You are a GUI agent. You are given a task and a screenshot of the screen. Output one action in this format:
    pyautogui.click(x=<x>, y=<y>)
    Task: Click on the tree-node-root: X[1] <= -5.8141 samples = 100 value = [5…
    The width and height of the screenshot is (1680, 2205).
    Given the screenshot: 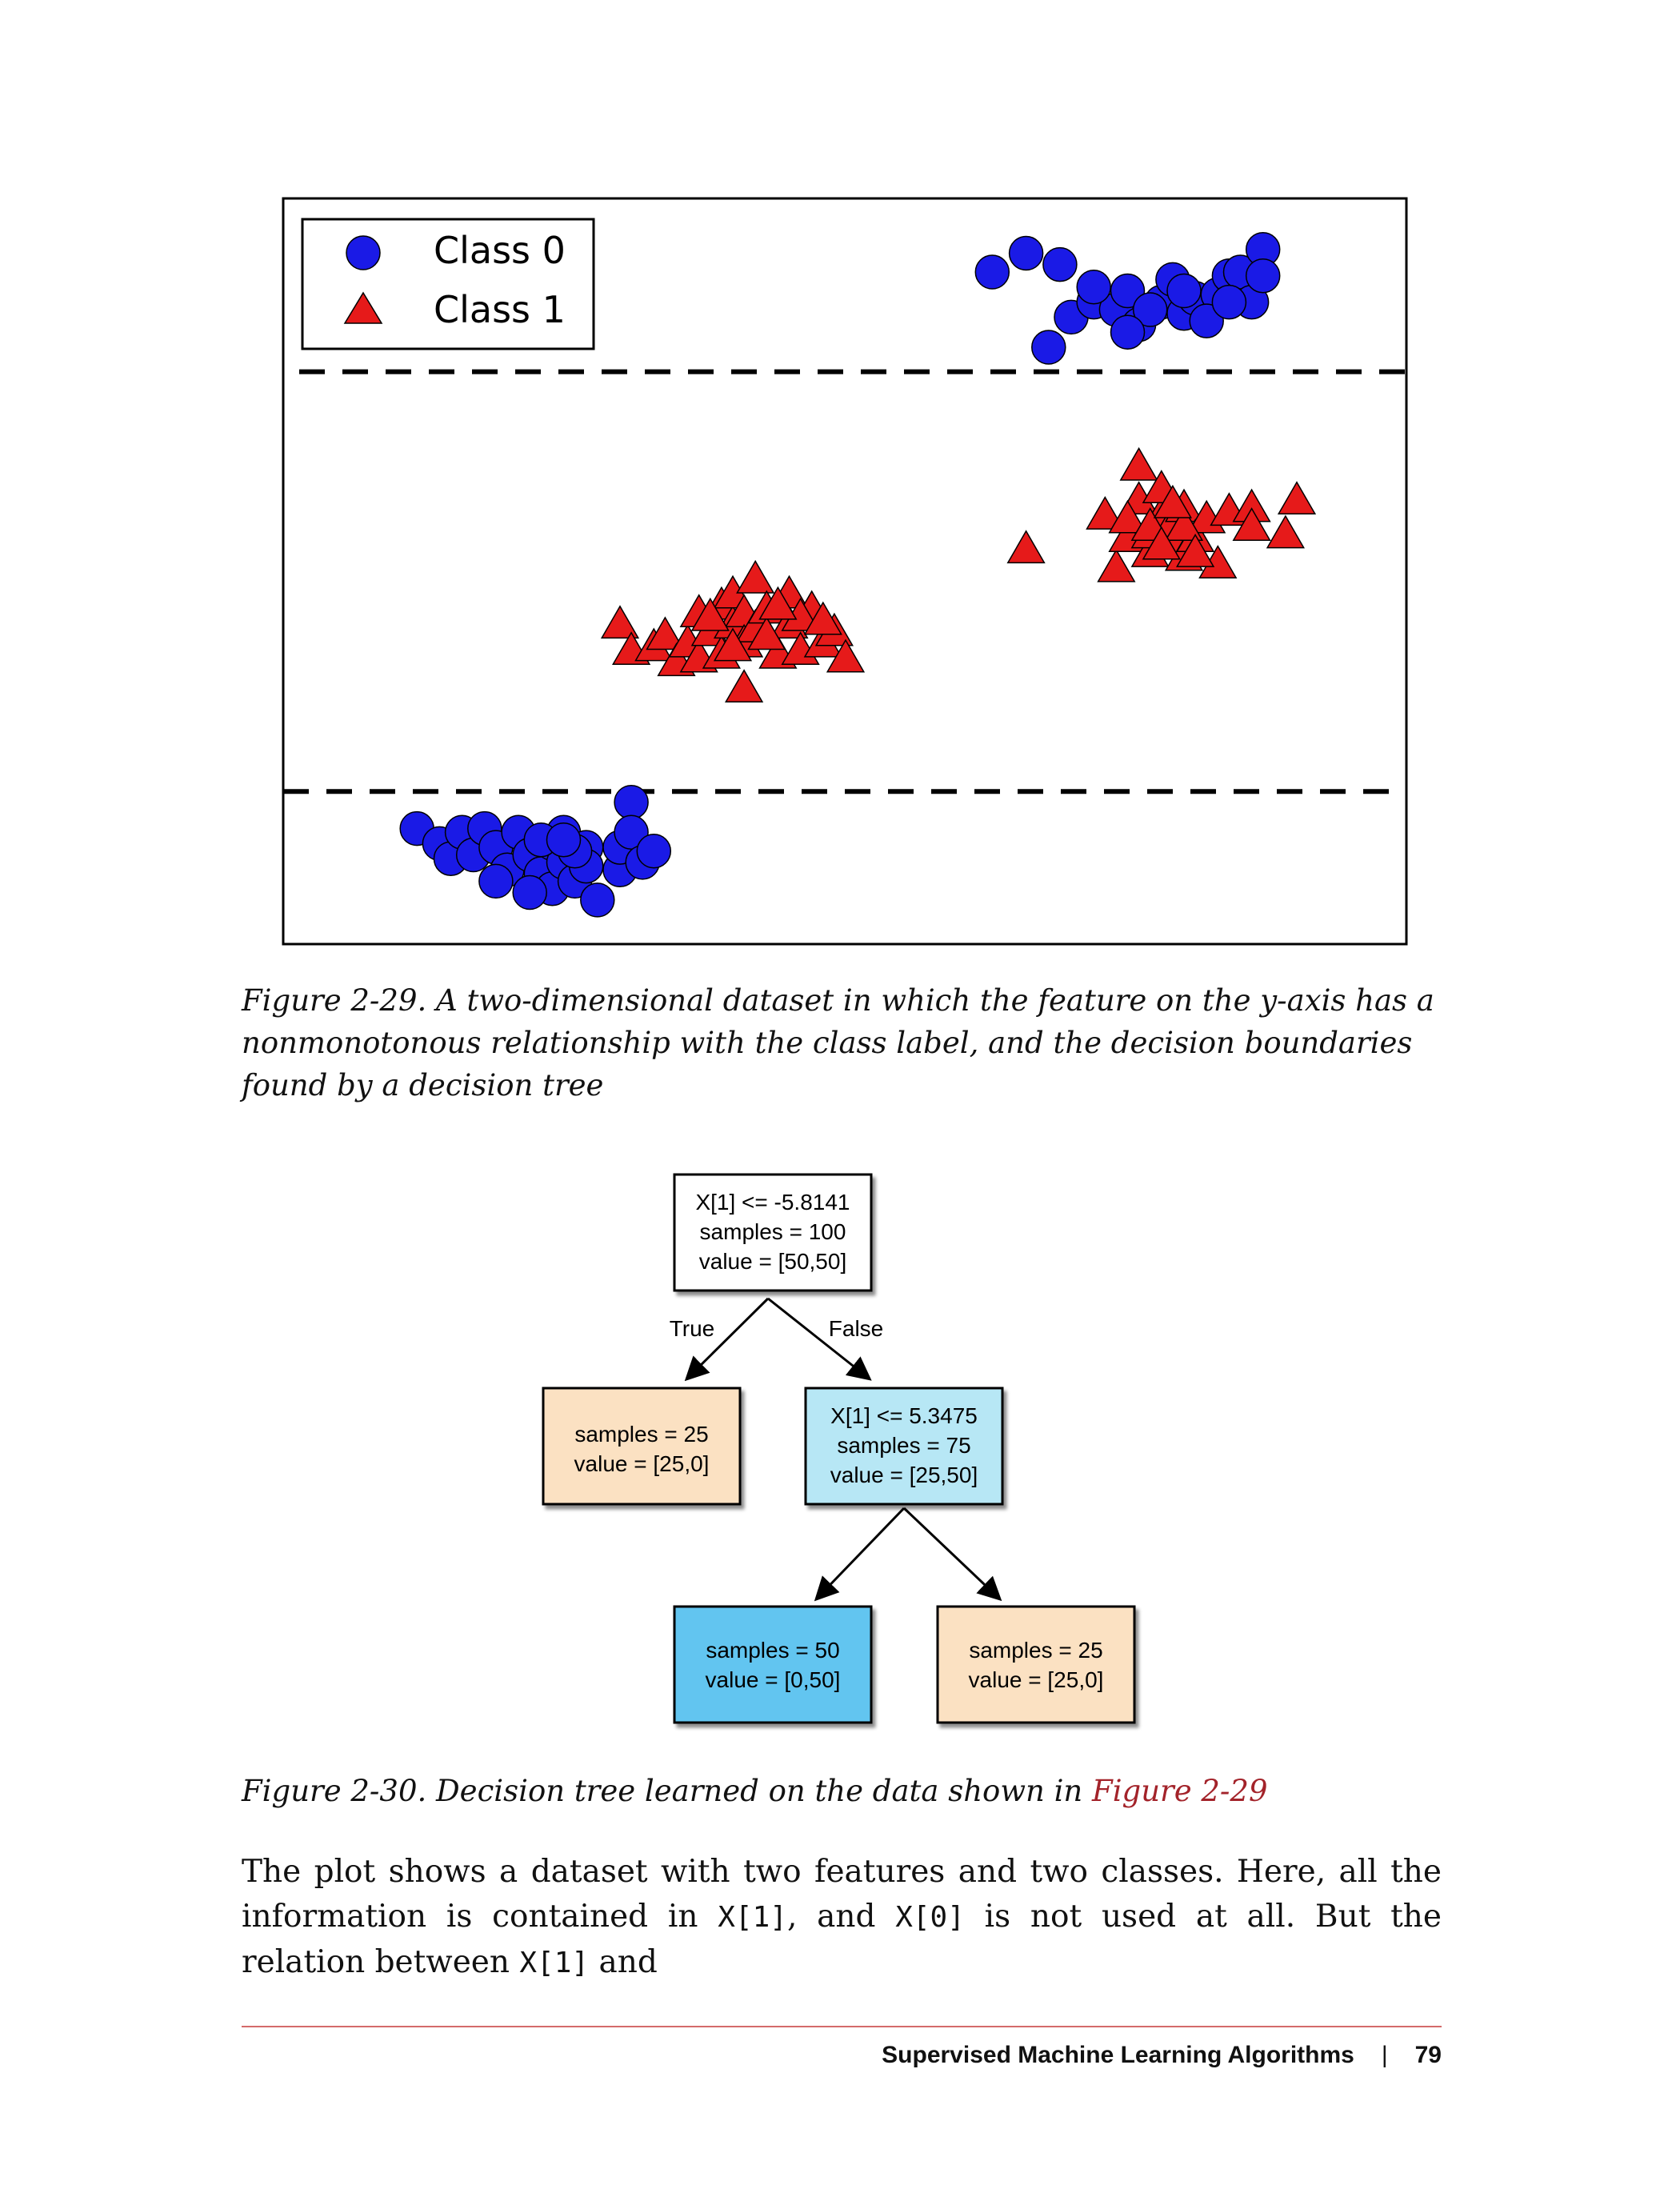 What is the action you would take?
    pyautogui.click(x=773, y=1232)
    